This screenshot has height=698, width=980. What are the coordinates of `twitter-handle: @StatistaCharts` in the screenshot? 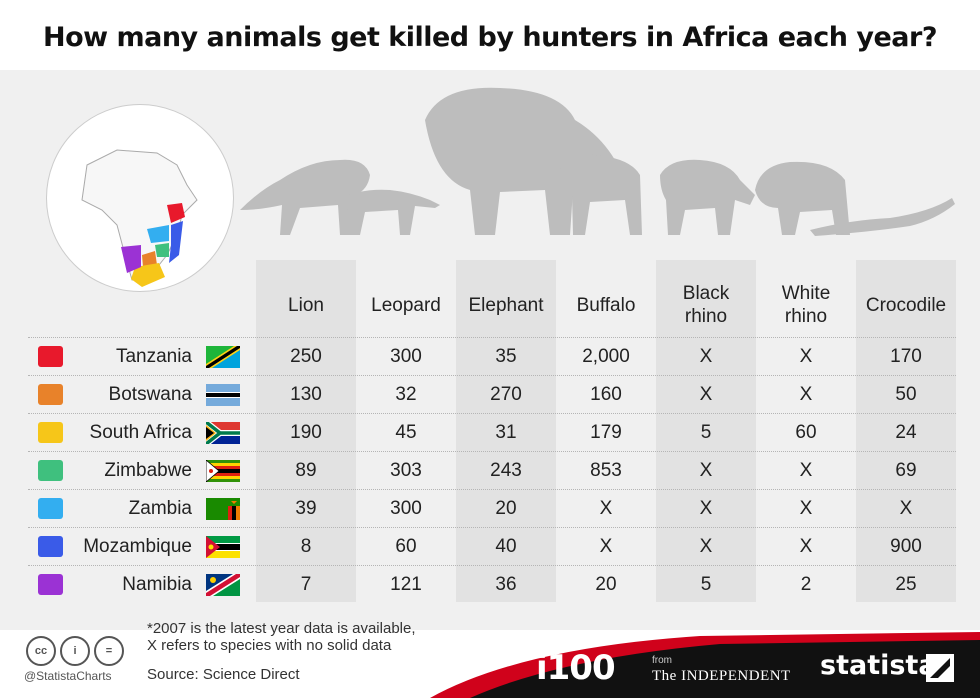 It's located at (68, 676).